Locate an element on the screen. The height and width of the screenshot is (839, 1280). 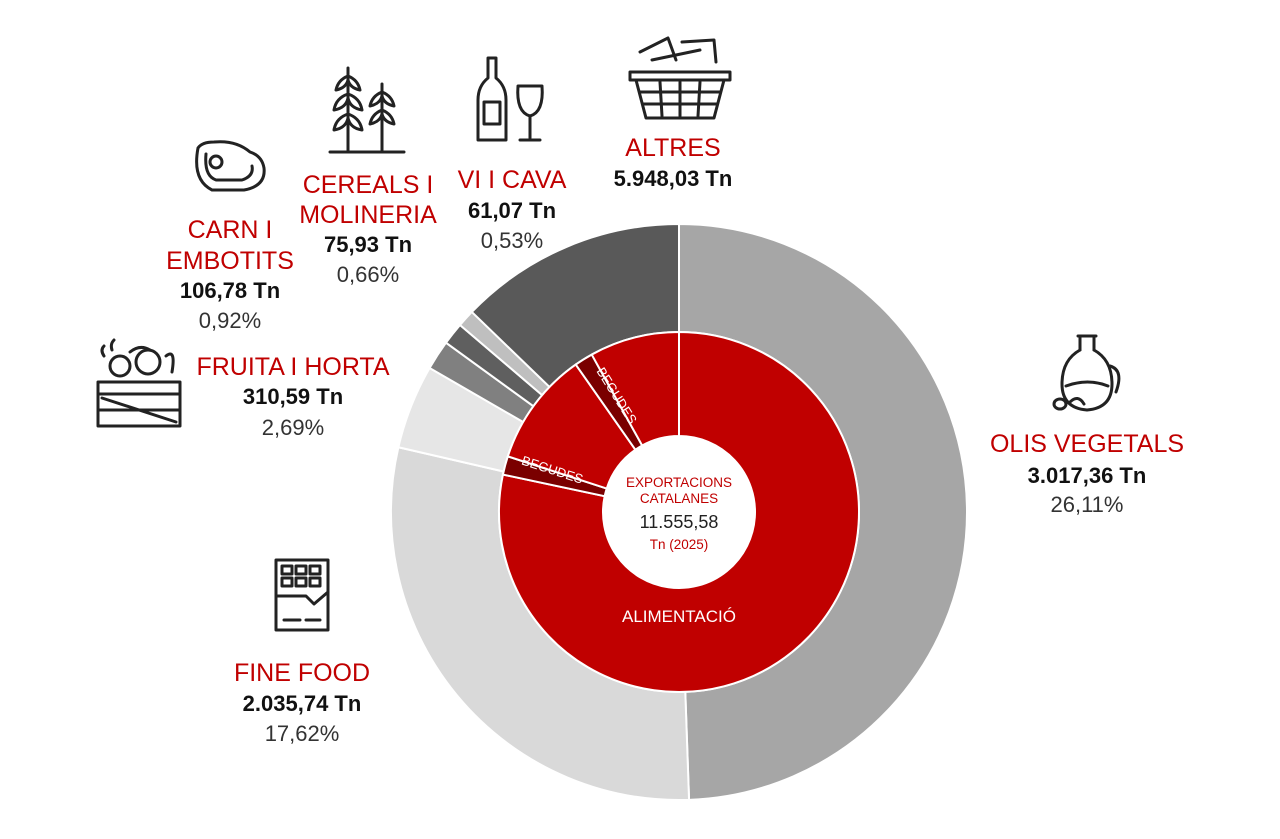
label-vi-percent: 0,53% is located at coordinates (512, 240).